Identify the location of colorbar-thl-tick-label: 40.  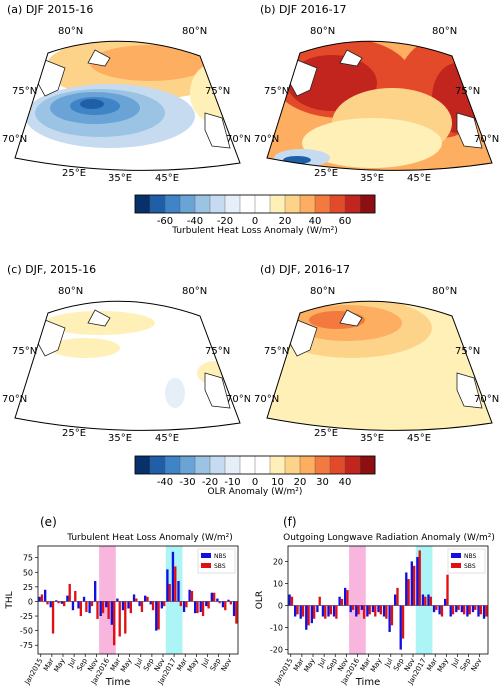
(315, 221).